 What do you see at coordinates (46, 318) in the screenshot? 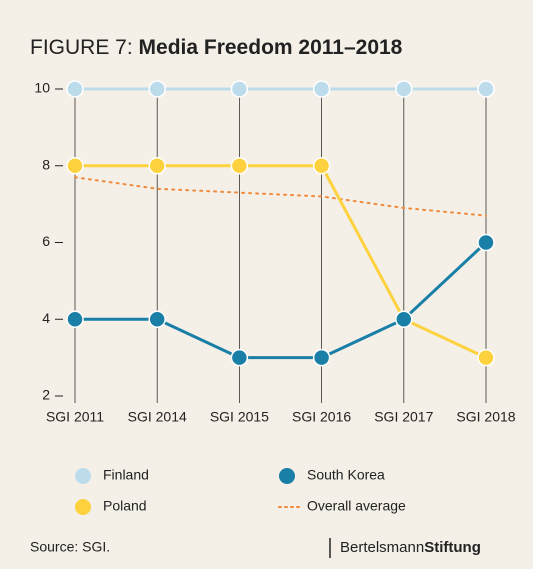
I see `y-tick-label: 4` at bounding box center [46, 318].